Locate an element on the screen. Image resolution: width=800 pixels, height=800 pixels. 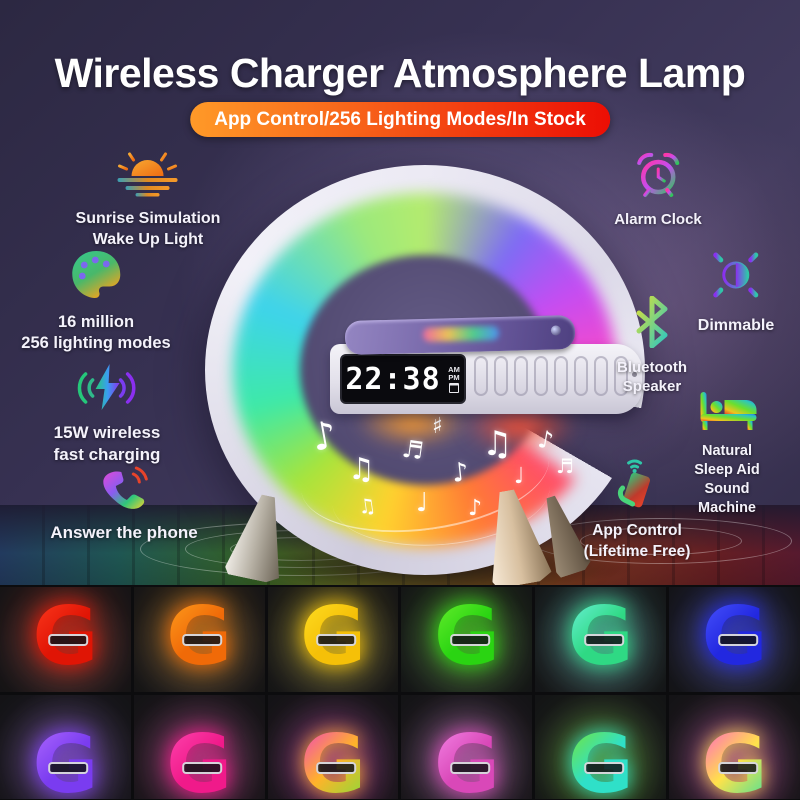
sleep-aid-bed-icon is located at coordinates (728, 411).